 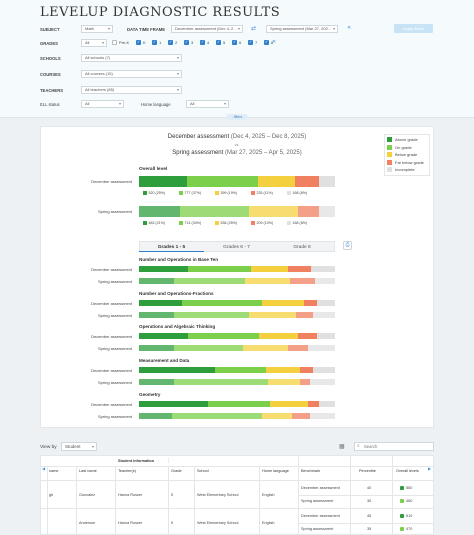 What do you see at coordinates (430, 468) in the screenshot?
I see `scroll-right-icon: ▶` at bounding box center [430, 468].